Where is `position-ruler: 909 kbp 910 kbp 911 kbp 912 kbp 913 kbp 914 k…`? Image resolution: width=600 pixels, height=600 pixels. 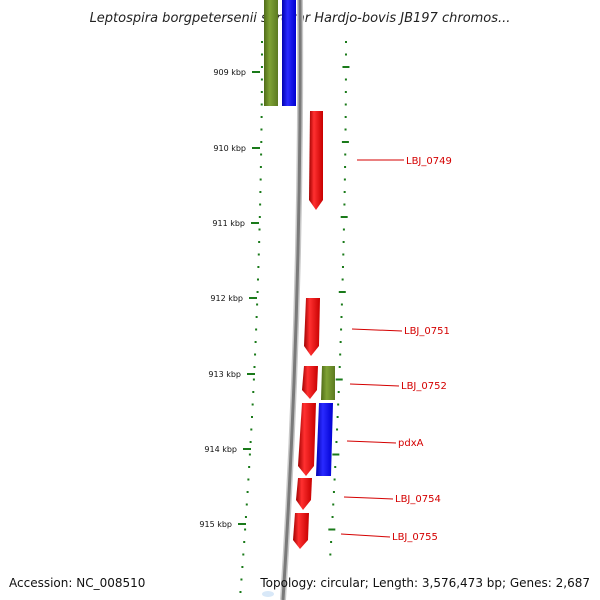 position-ruler: 909 kbp 910 kbp 911 kbp 912 kbp 913 kbp 914 k… is located at coordinates (229, 298).